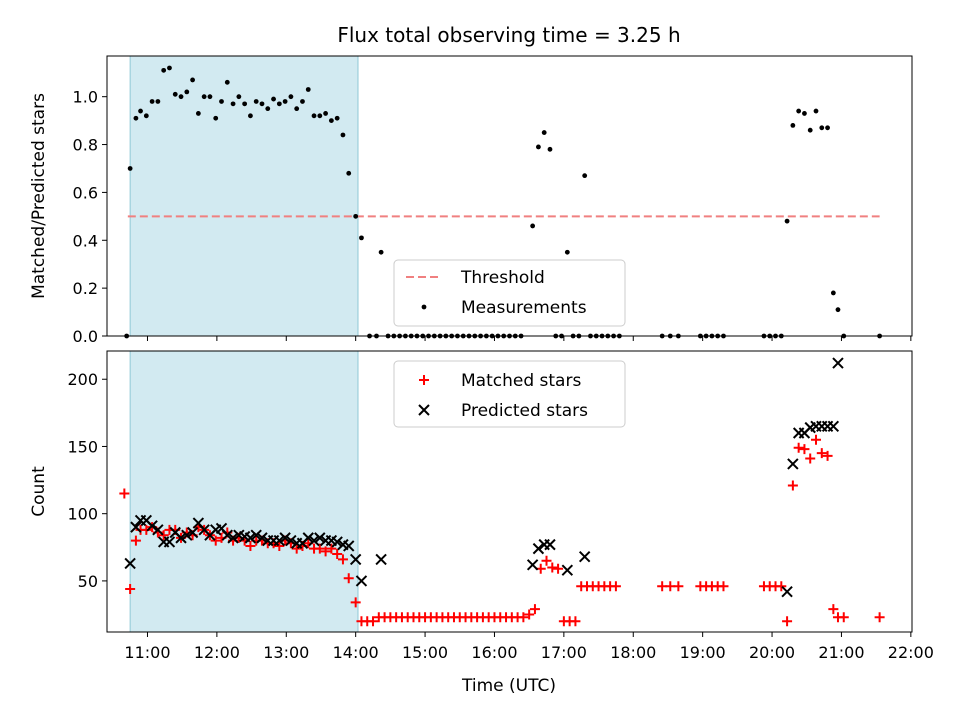 The height and width of the screenshot is (720, 960). Describe the element at coordinates (39, 491) in the screenshot. I see `y-axis-label: Count` at that location.